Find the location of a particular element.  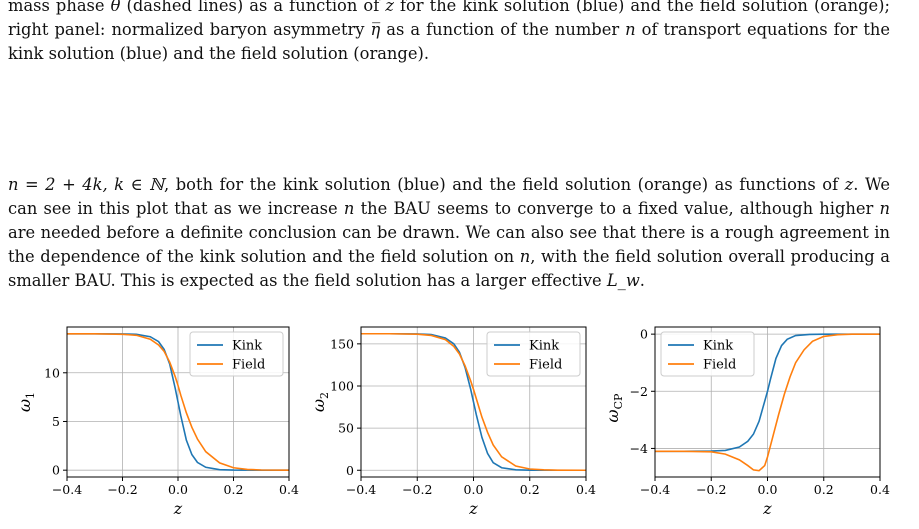

y-tick-label: 10 is located at coordinates (52, 372).